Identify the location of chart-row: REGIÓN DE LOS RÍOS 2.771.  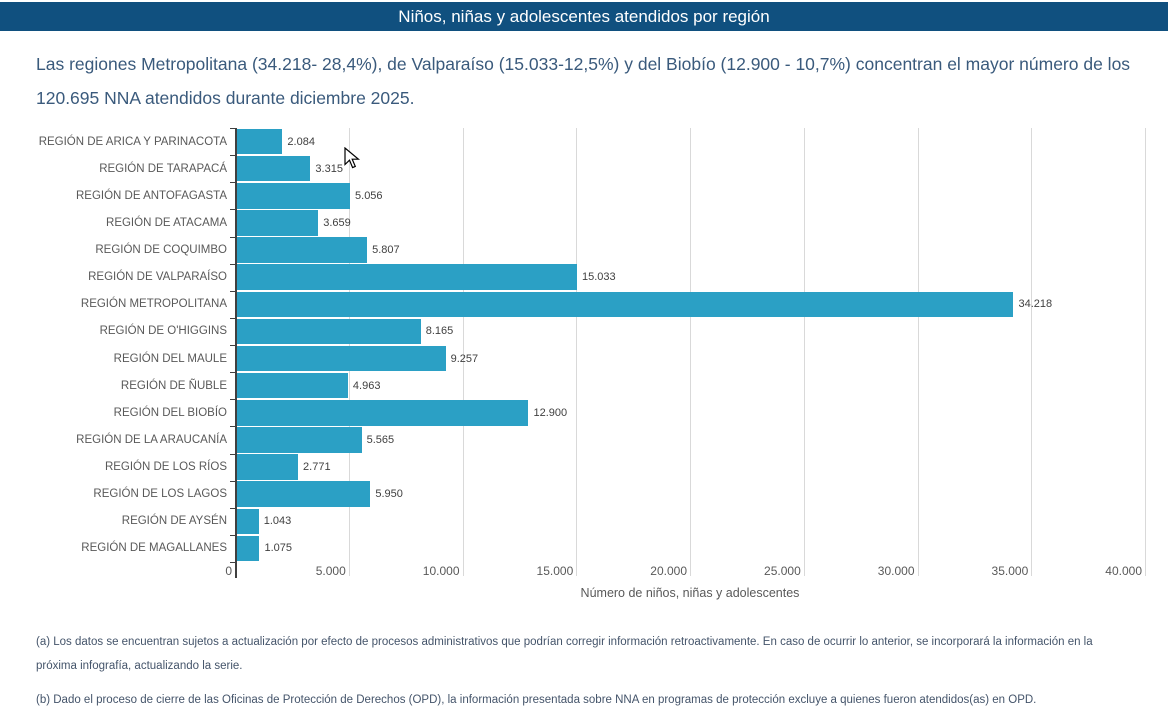
(572, 467).